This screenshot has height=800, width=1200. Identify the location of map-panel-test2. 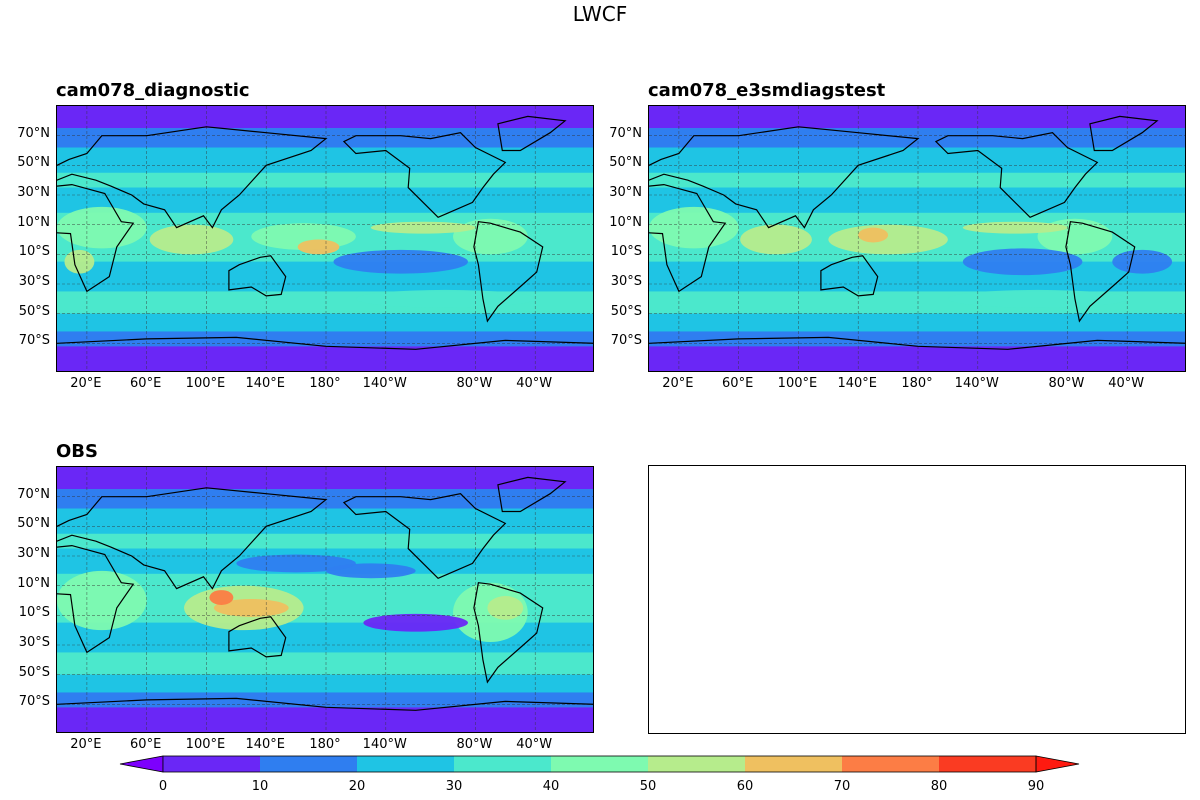
(917, 238).